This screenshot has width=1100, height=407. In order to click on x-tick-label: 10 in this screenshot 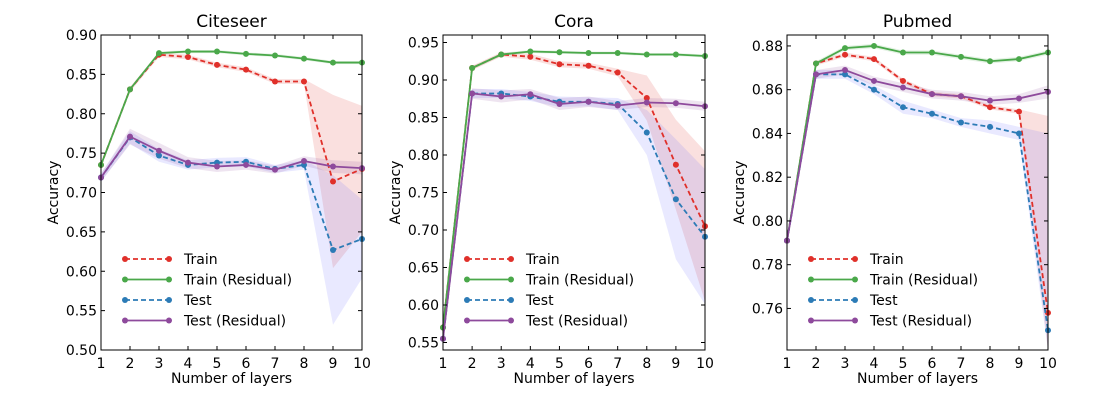, I will do `click(705, 364)`.